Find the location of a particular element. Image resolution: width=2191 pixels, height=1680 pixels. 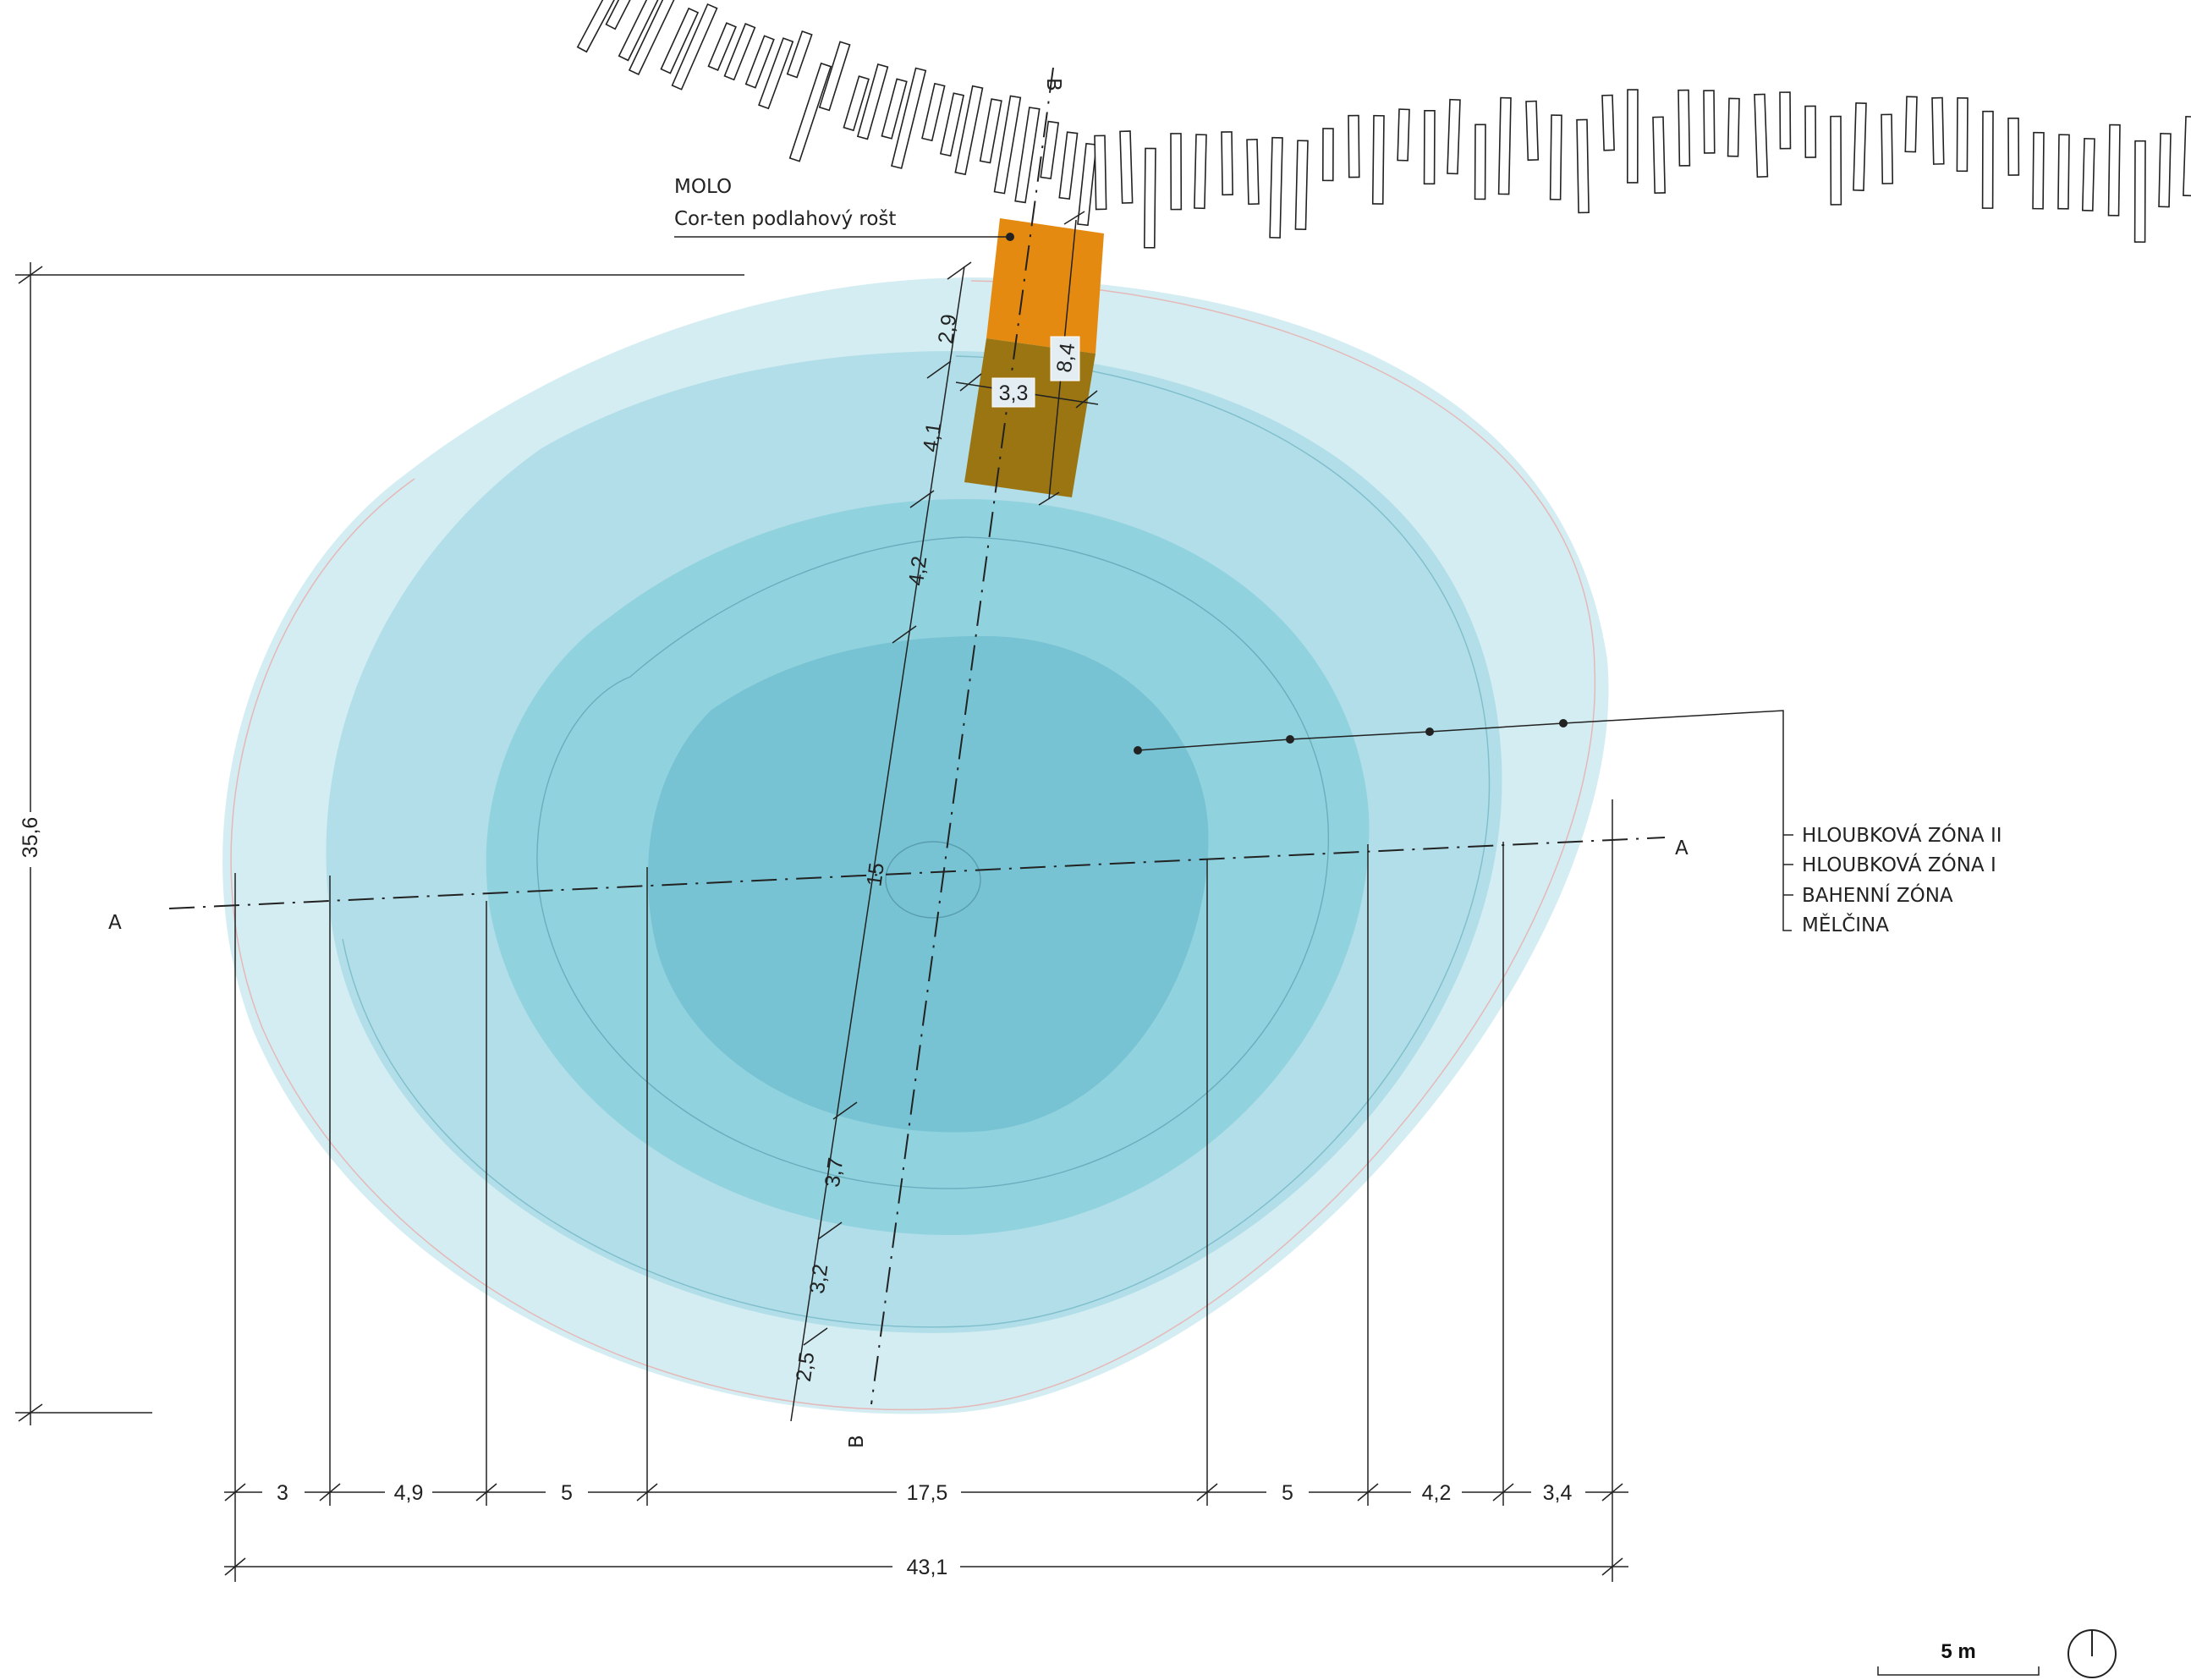

dim-b-4: 3,7 is located at coordinates (834, 1172).